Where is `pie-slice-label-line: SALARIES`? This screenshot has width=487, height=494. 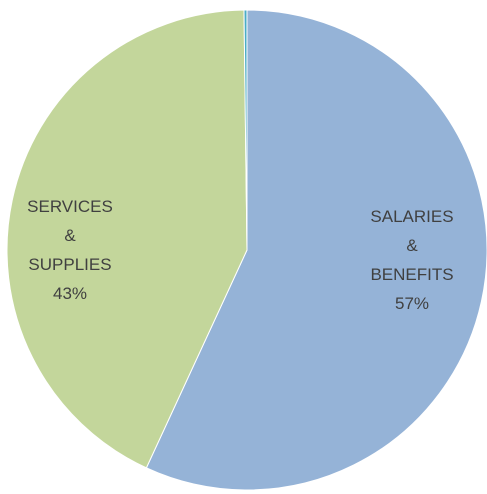 pie-slice-label-line: SALARIES is located at coordinates (411, 216).